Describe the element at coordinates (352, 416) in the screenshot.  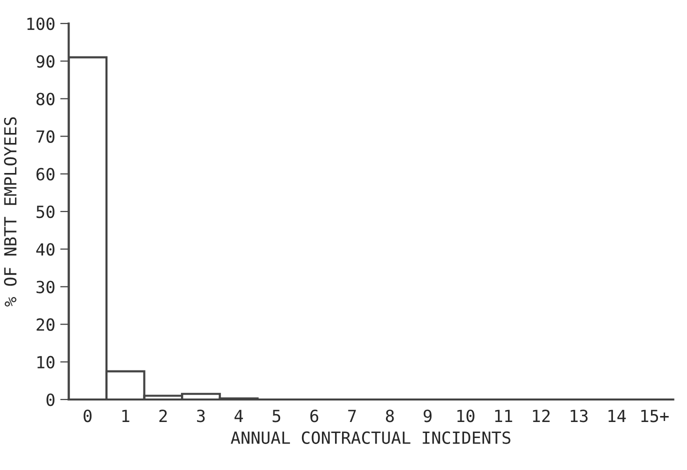
I see `x-tick-label: 7` at that location.